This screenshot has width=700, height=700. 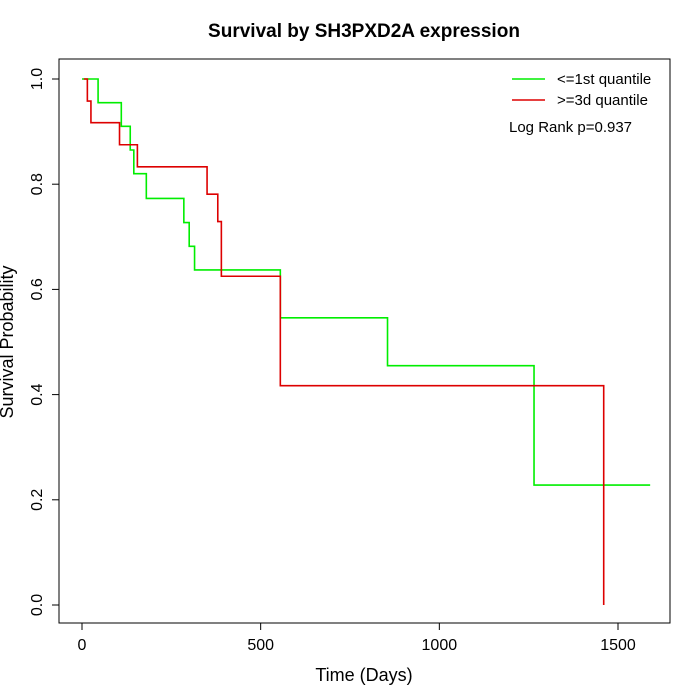 What do you see at coordinates (364, 31) in the screenshot?
I see `chart-title: Survival by SH3PXD2A expression` at bounding box center [364, 31].